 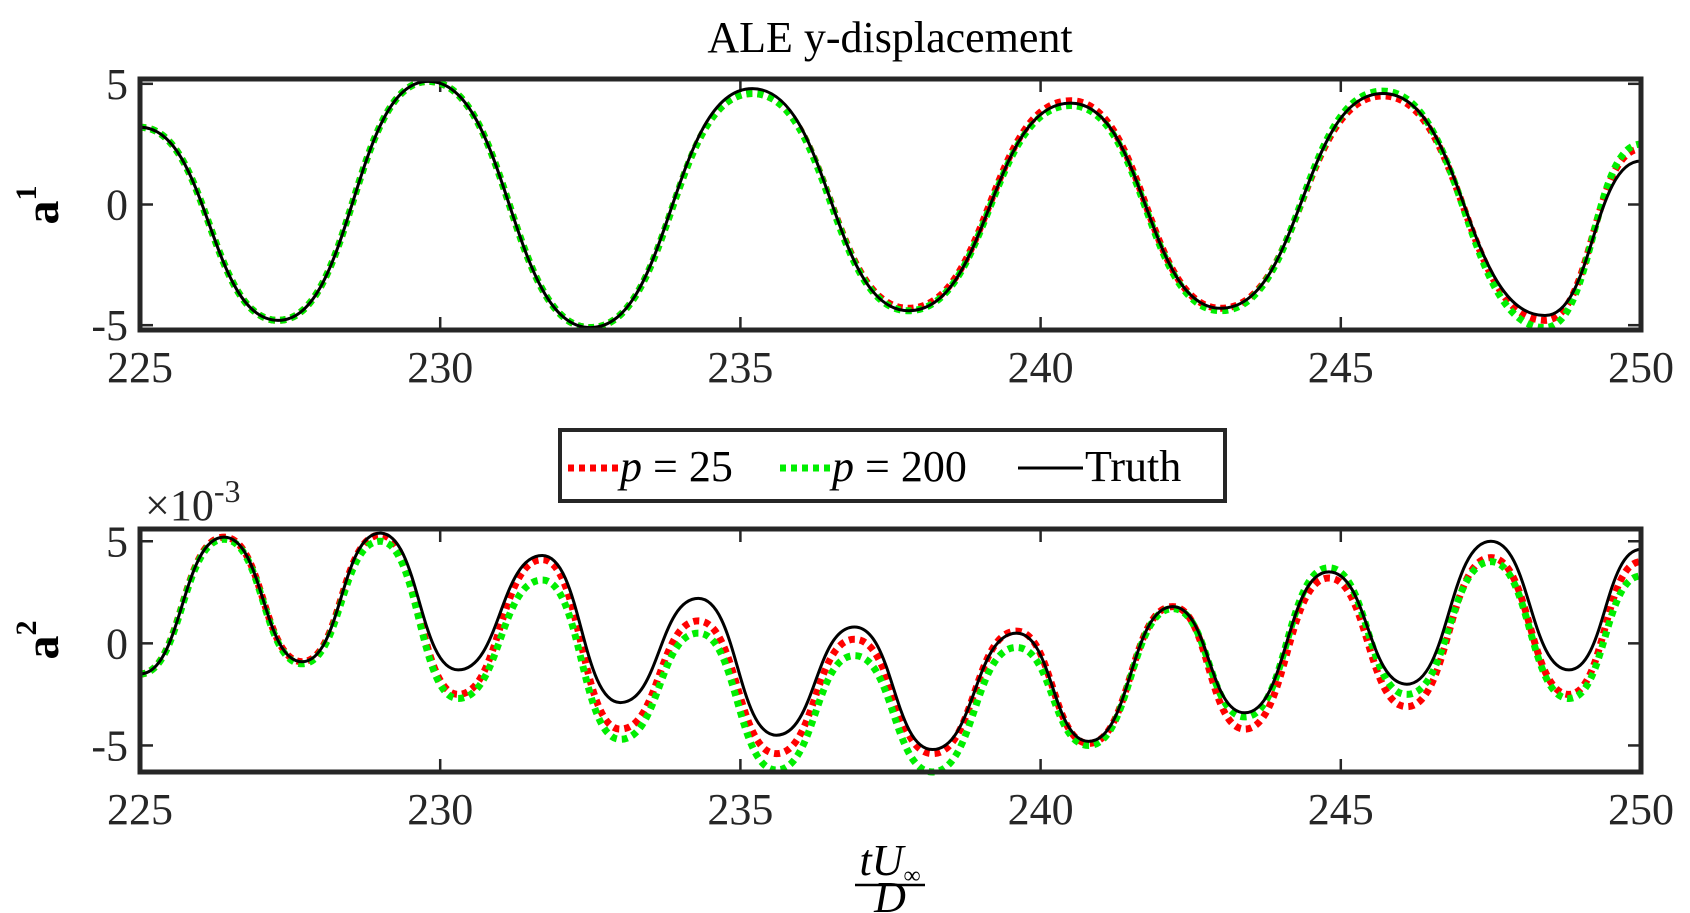 I want to click on bottom-y-exponent: ×10⁻³, so click(x=192, y=501).